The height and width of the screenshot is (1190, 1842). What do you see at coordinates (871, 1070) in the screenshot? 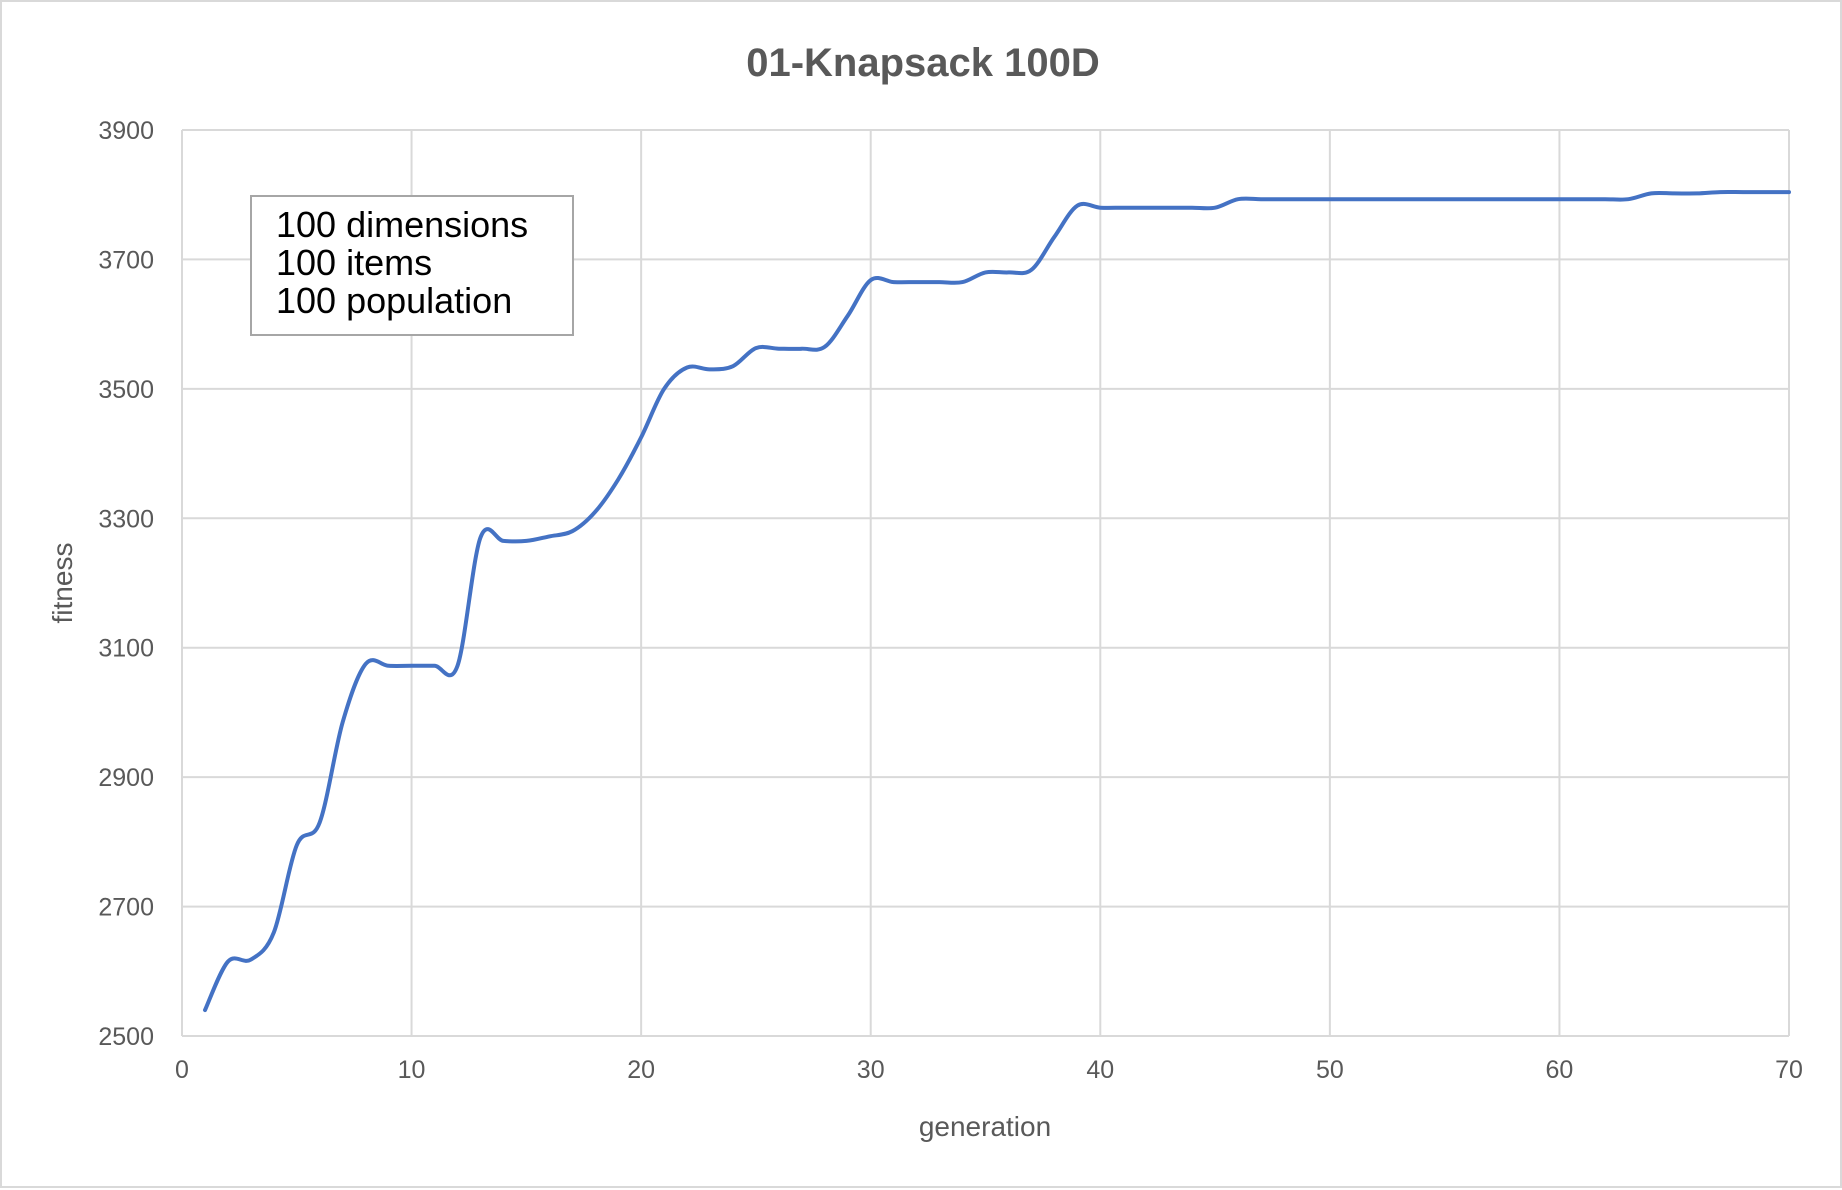
I see `x-tick-label: 30` at bounding box center [871, 1070].